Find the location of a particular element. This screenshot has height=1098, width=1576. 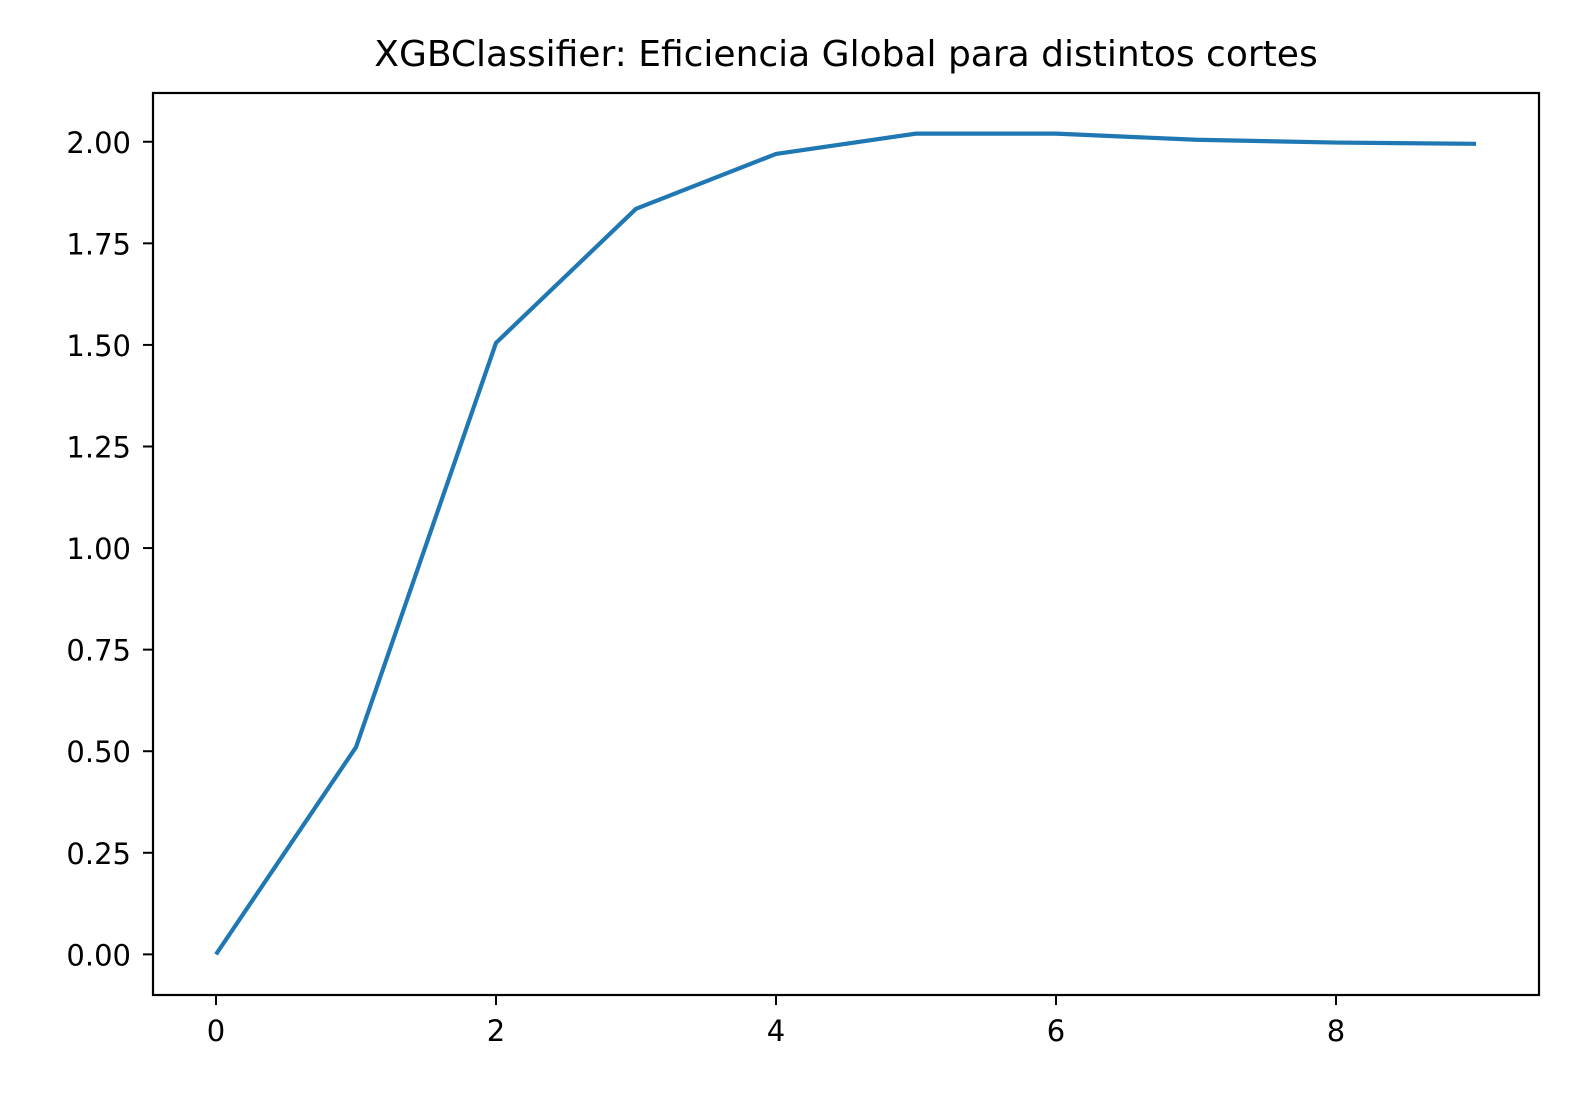

x-axis: 0 2 4 6 8 is located at coordinates (776, 1021).